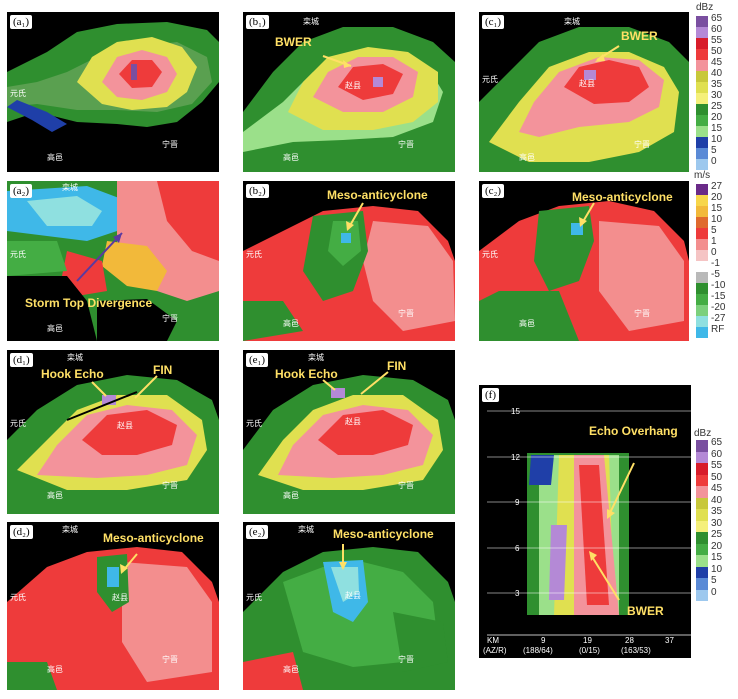  Describe the element at coordinates (306, 374) in the screenshot. I see `annotation-hook-echo: Hook Echo` at that location.